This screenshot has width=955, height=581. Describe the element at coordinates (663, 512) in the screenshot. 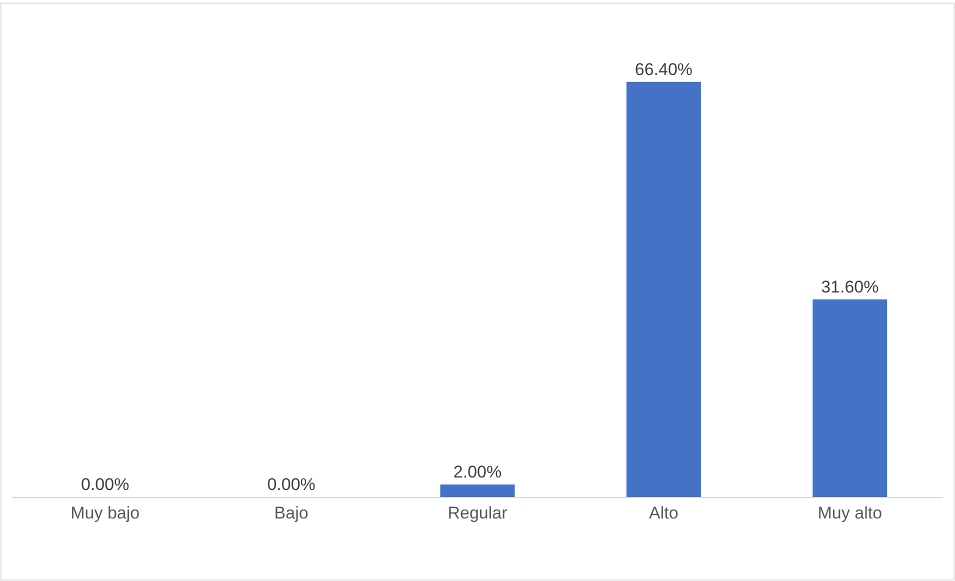

I see `x-tick-label: Alto` at that location.